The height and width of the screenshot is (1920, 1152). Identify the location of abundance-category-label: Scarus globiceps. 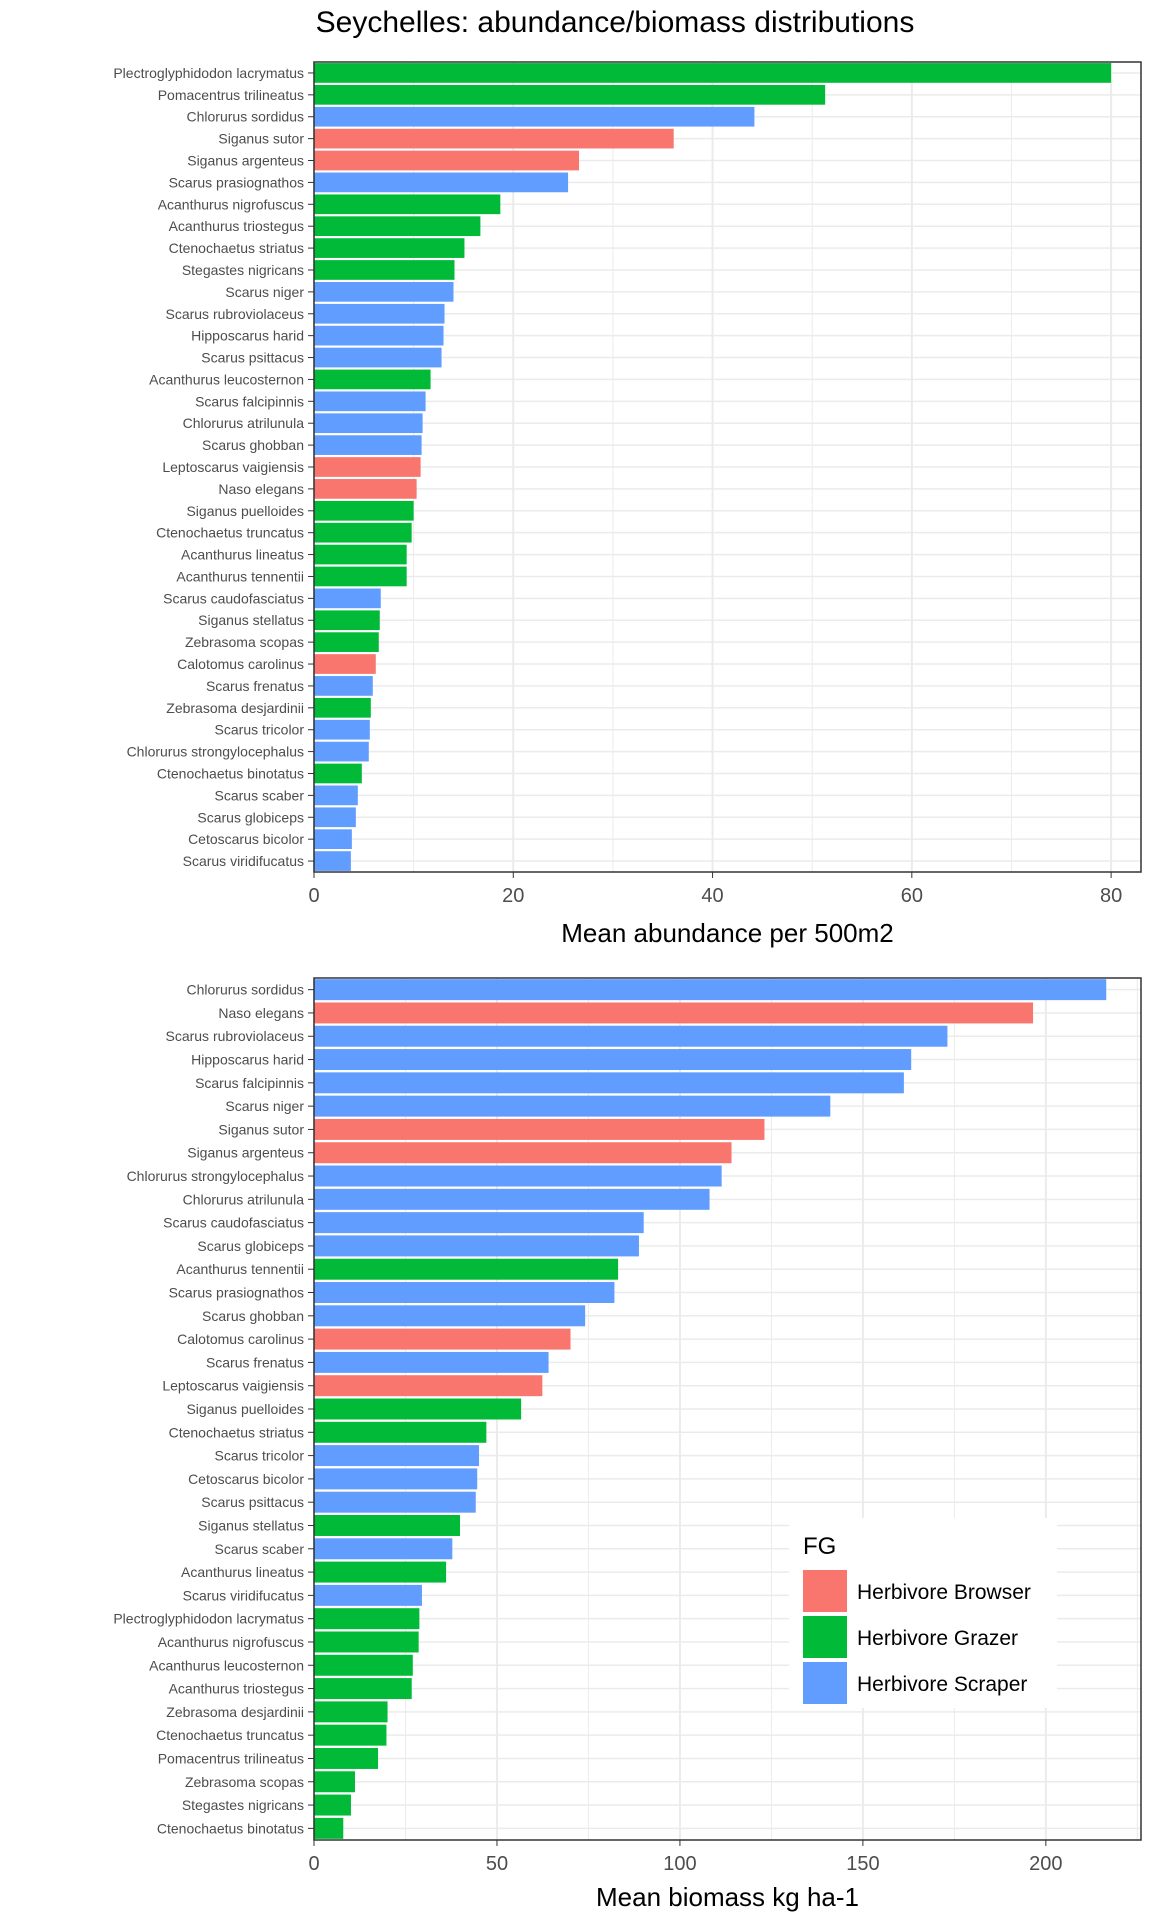
(250, 817).